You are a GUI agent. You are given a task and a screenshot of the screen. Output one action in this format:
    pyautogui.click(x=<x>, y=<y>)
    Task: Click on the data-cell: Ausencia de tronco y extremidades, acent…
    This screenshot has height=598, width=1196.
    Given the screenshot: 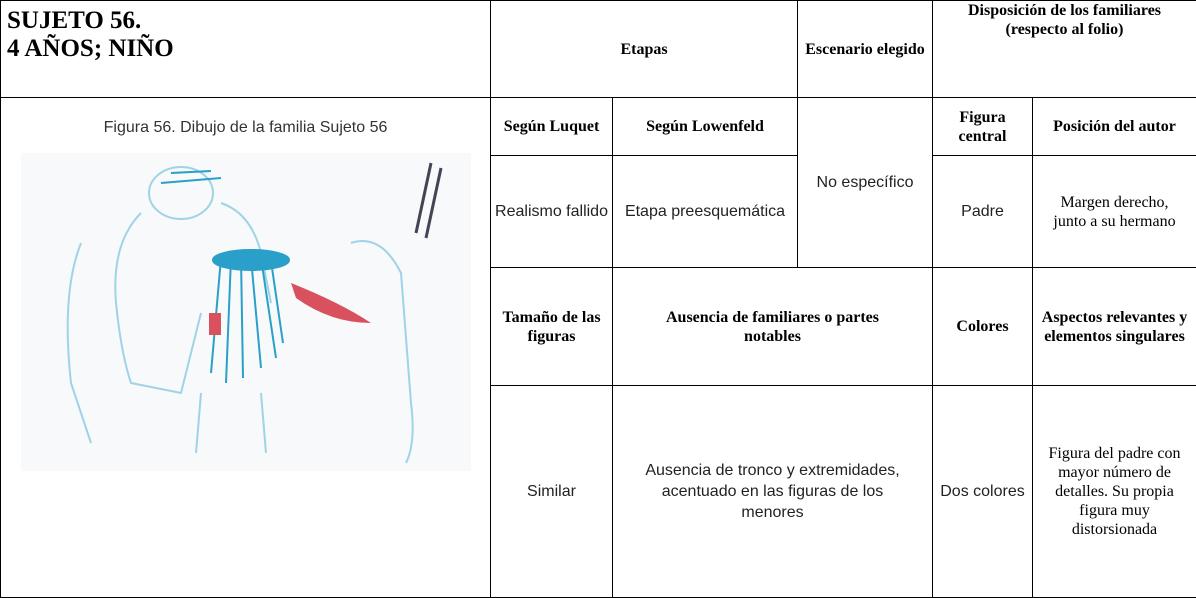 What is the action you would take?
    pyautogui.click(x=773, y=492)
    